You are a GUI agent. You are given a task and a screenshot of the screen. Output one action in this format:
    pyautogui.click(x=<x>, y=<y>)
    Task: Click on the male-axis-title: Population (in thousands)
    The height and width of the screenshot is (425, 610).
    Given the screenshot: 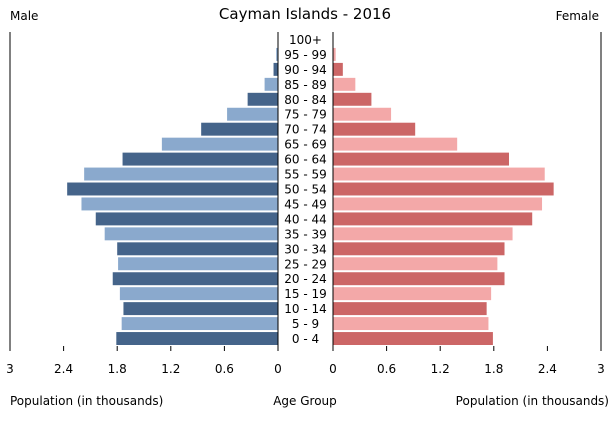 What is the action you would take?
    pyautogui.click(x=86, y=401)
    